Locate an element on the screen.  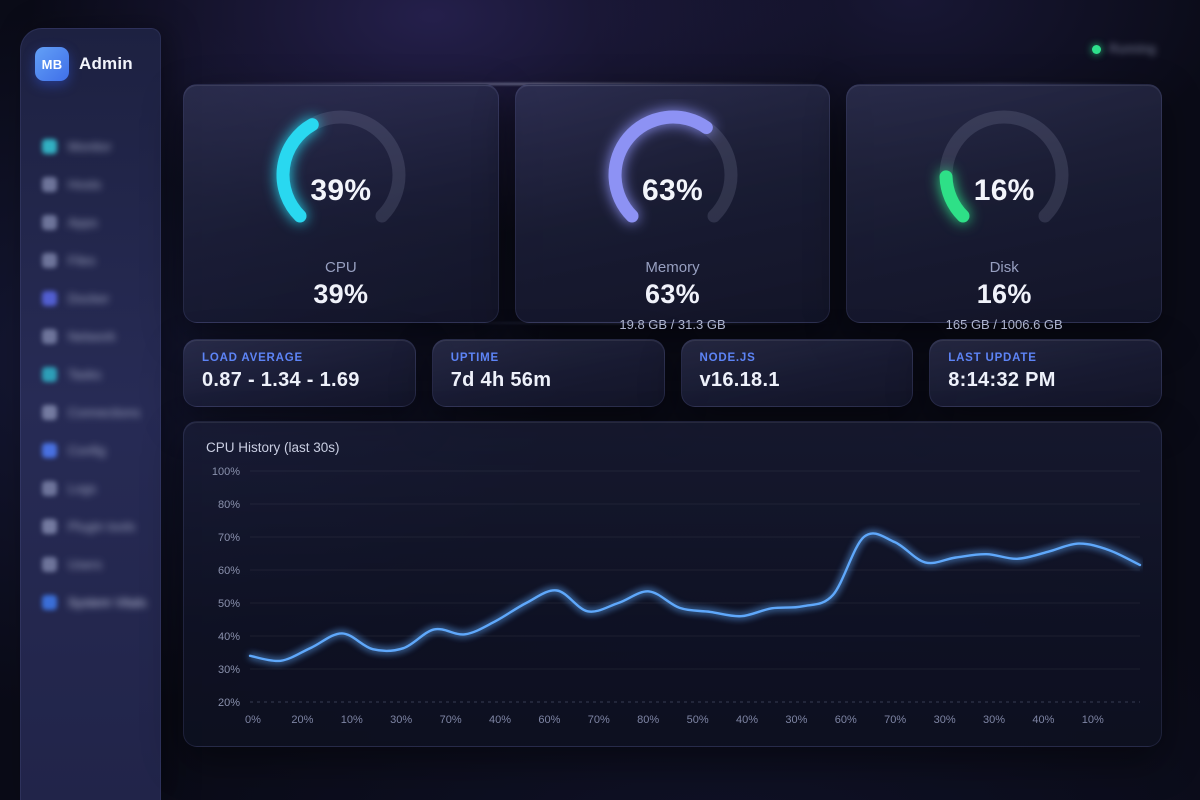
status-indicator: Running is located at coordinates (1124, 49).